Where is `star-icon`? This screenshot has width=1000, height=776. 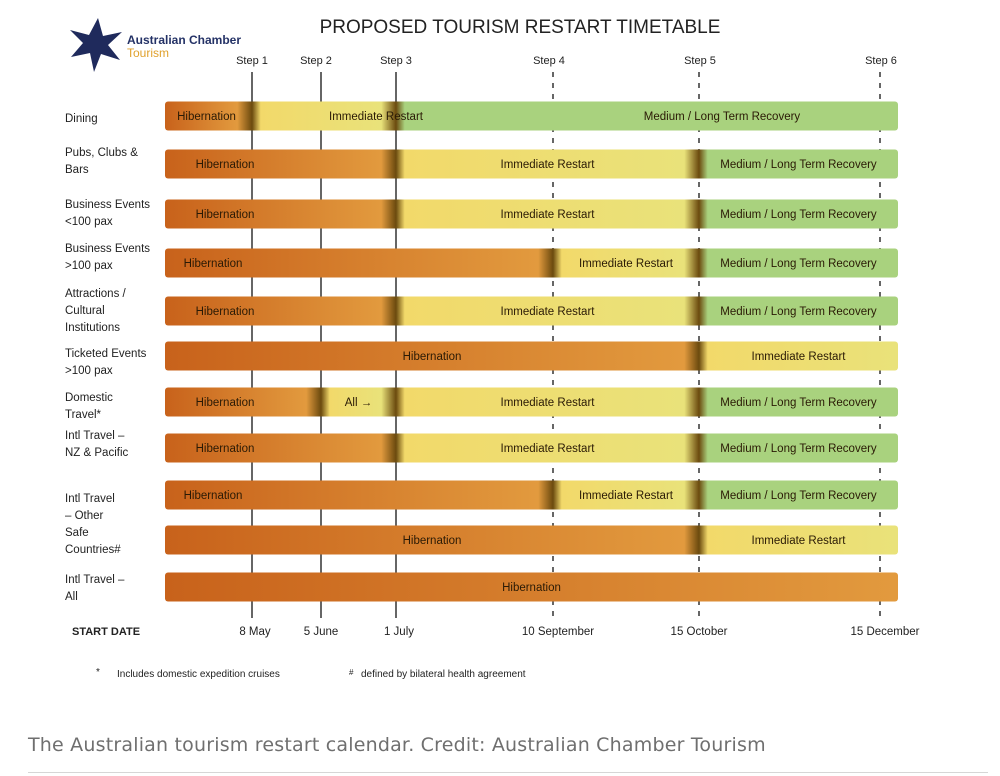 star-icon is located at coordinates (96, 45).